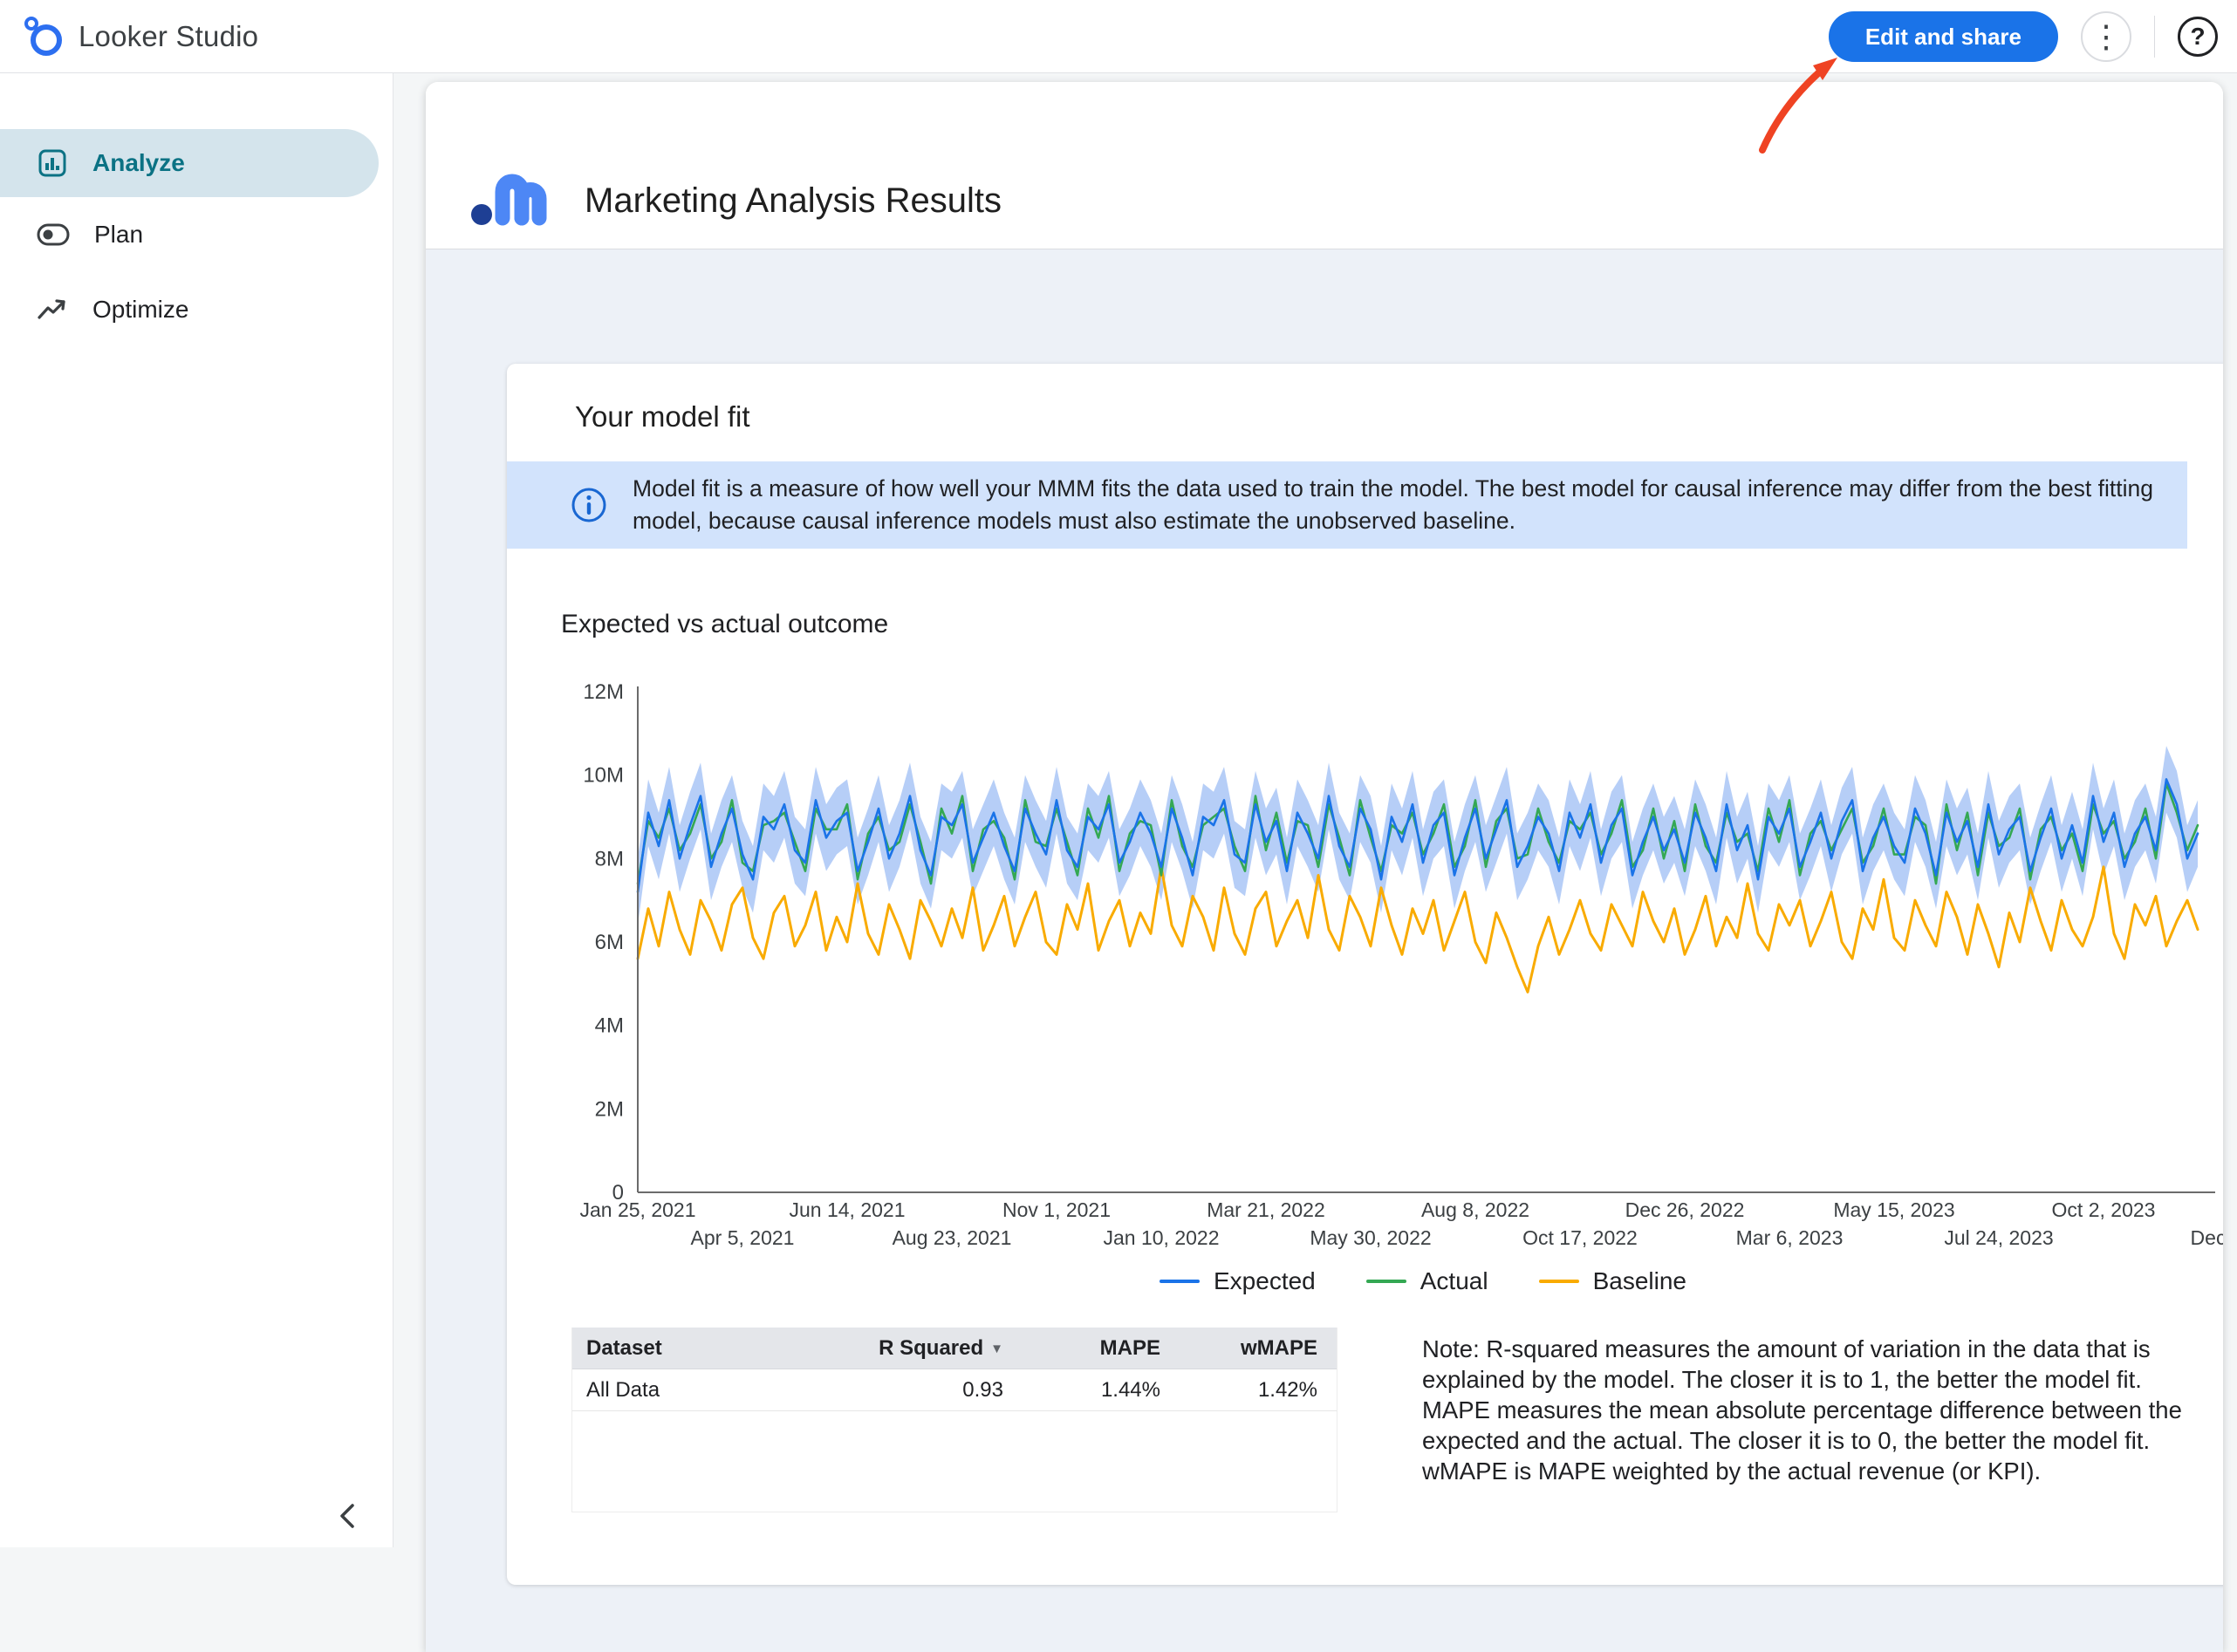 The image size is (2237, 1652). I want to click on svg-text: 10M, so click(603, 776).